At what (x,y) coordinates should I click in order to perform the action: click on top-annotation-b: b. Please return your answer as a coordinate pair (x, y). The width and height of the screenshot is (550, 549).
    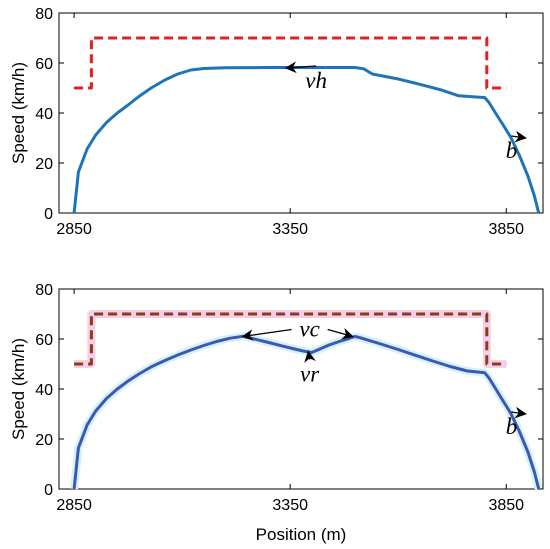
    Looking at the image, I should click on (512, 150).